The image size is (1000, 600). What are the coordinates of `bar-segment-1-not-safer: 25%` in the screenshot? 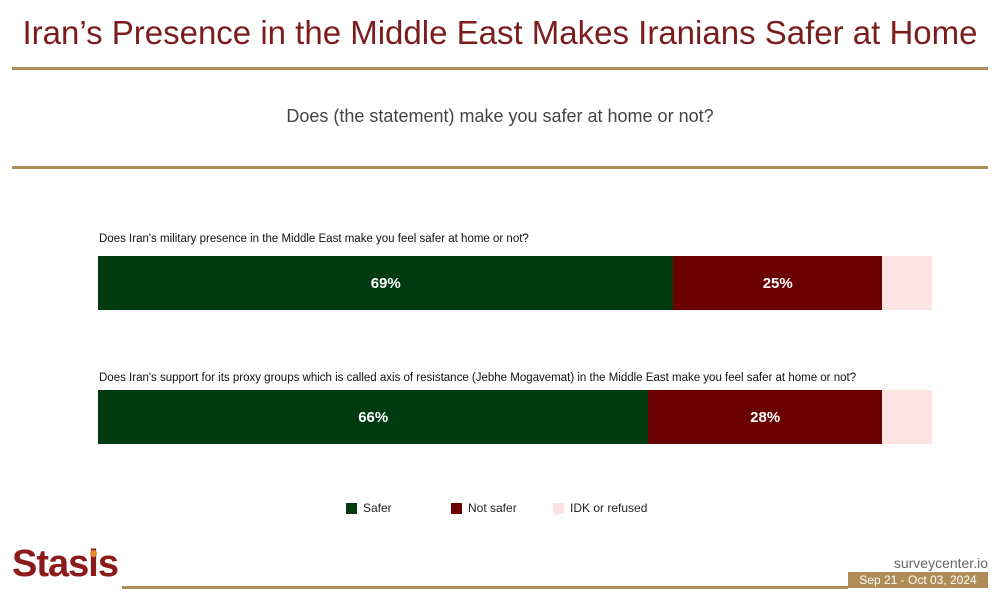 It's located at (777, 283).